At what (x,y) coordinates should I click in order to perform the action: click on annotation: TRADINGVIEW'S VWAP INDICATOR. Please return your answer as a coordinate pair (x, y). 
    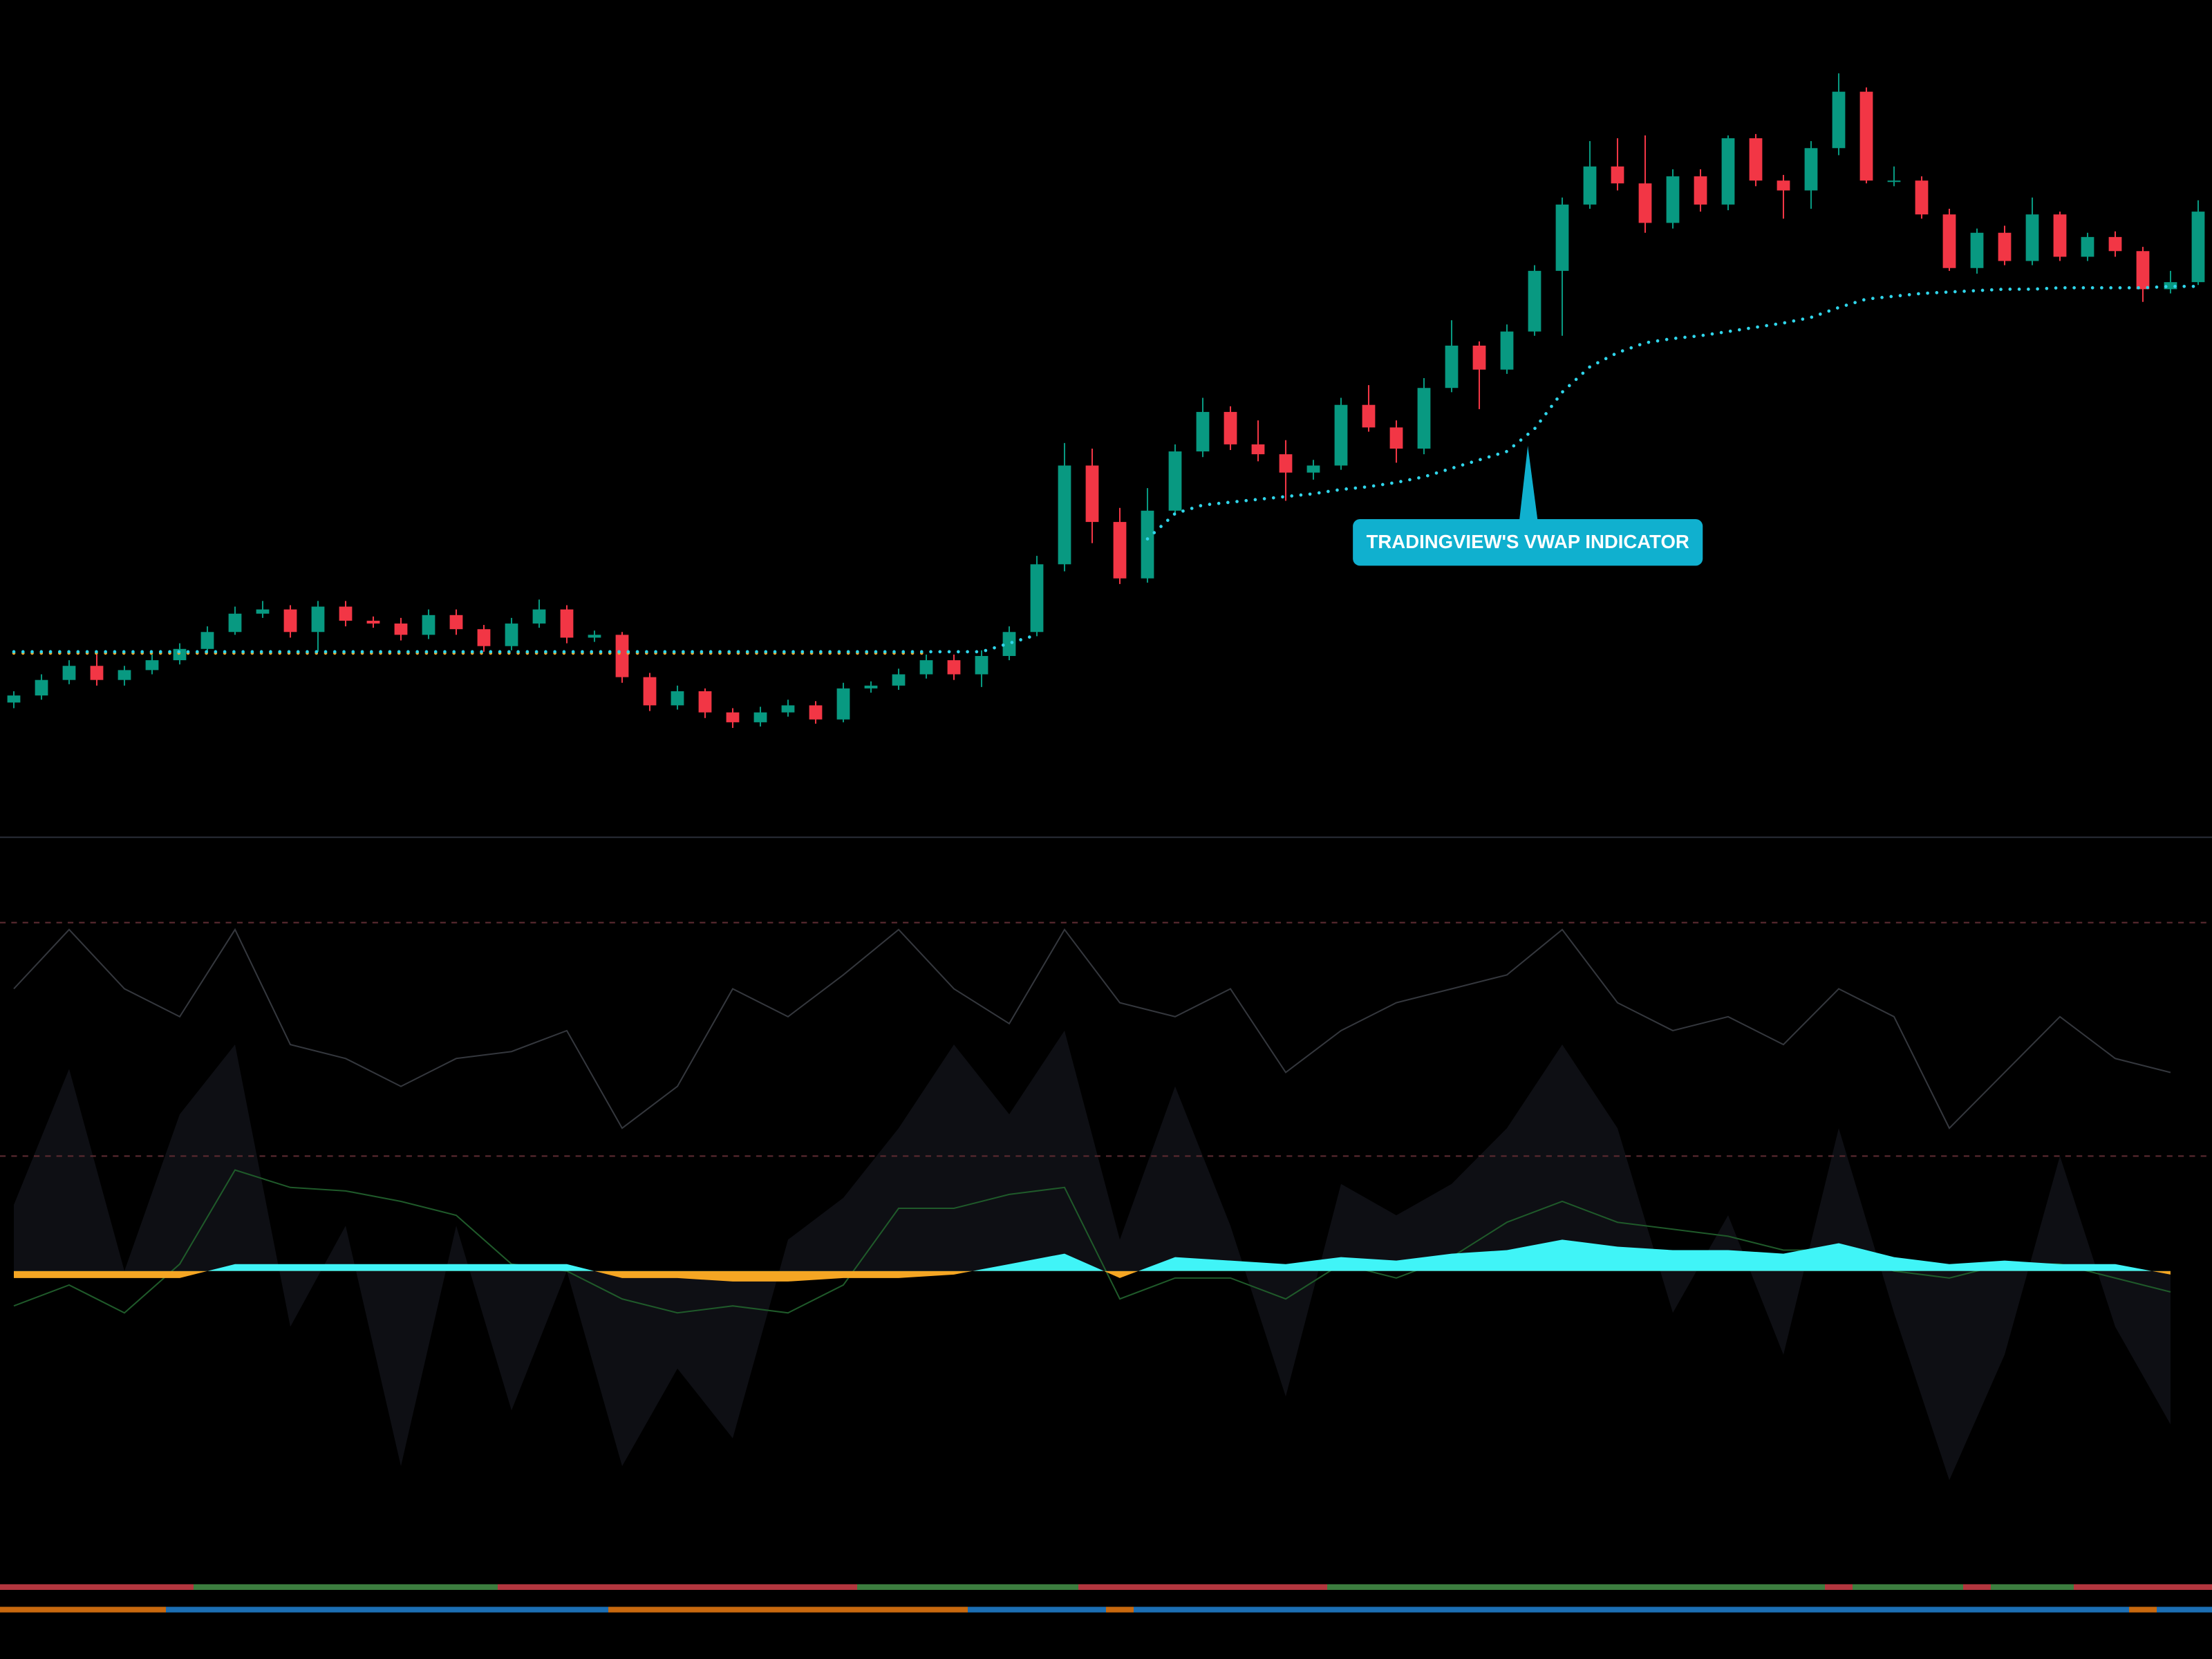
    Looking at the image, I should click on (1528, 506).